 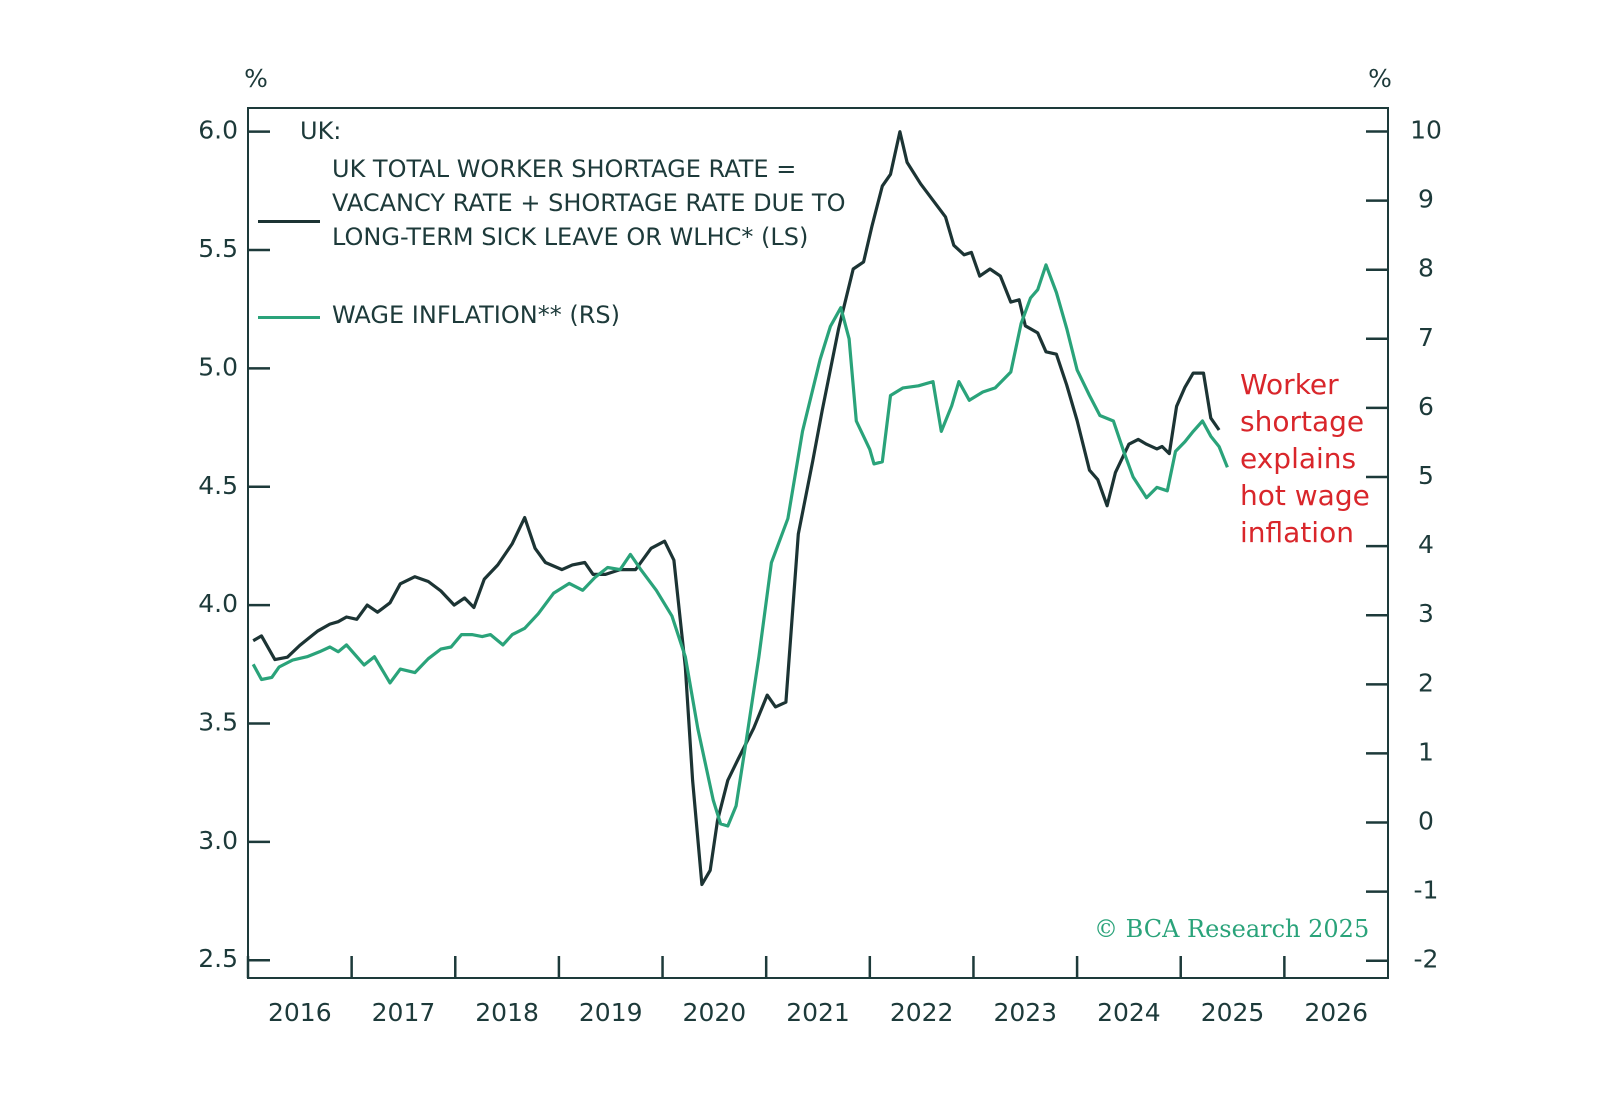 I want to click on y-tick-label: 3.0, so click(x=218, y=840).